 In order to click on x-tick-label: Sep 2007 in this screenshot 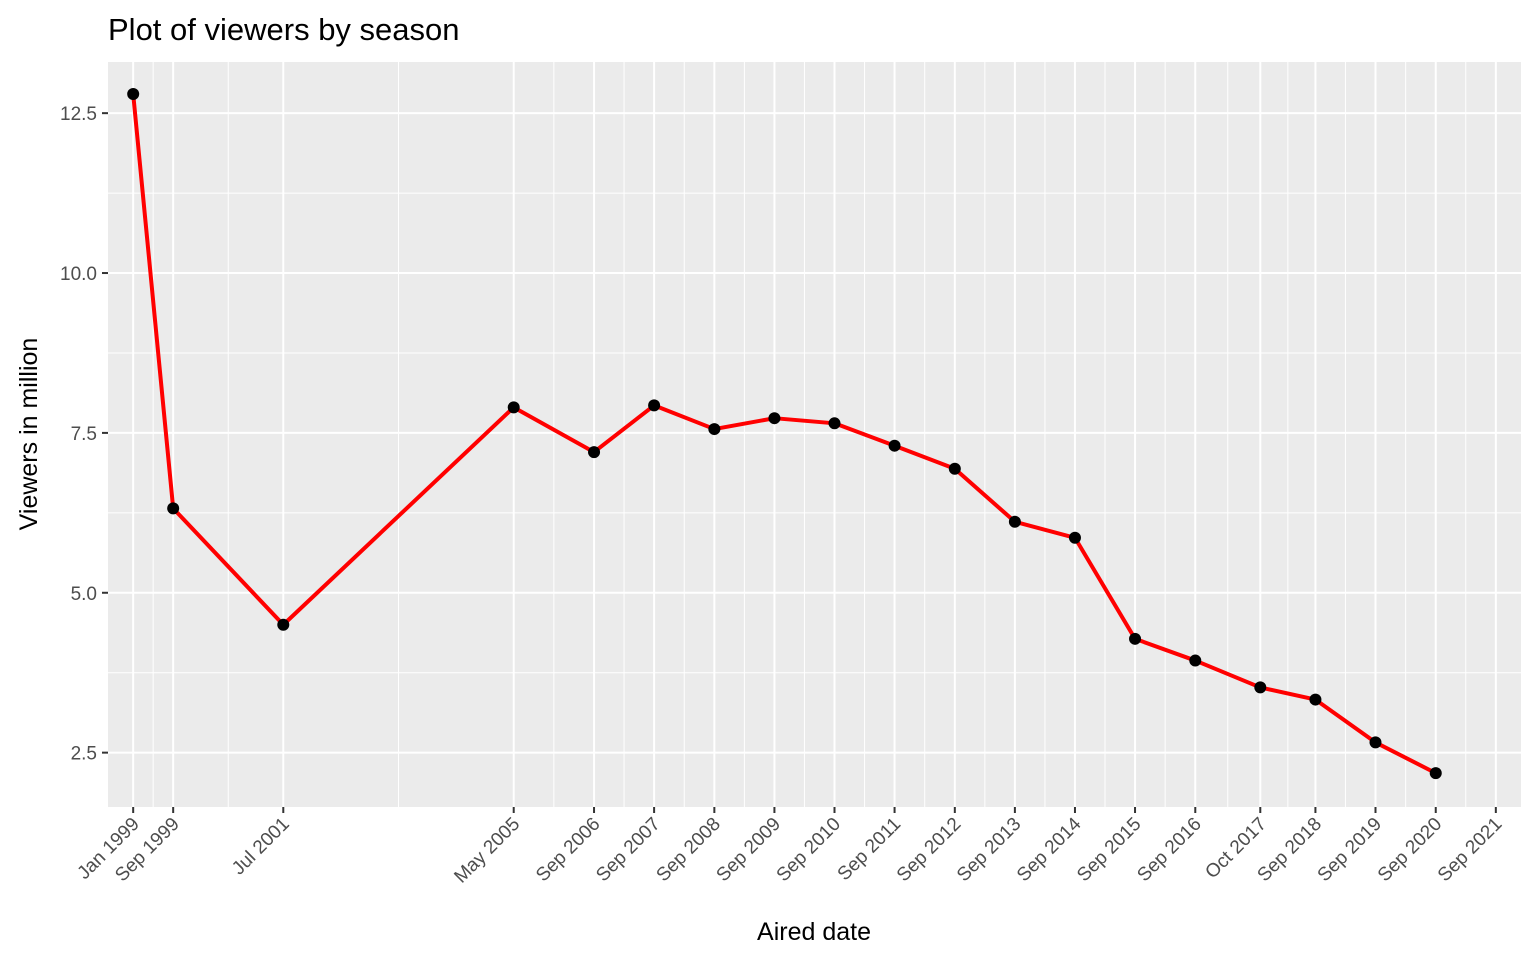, I will do `click(628, 850)`.